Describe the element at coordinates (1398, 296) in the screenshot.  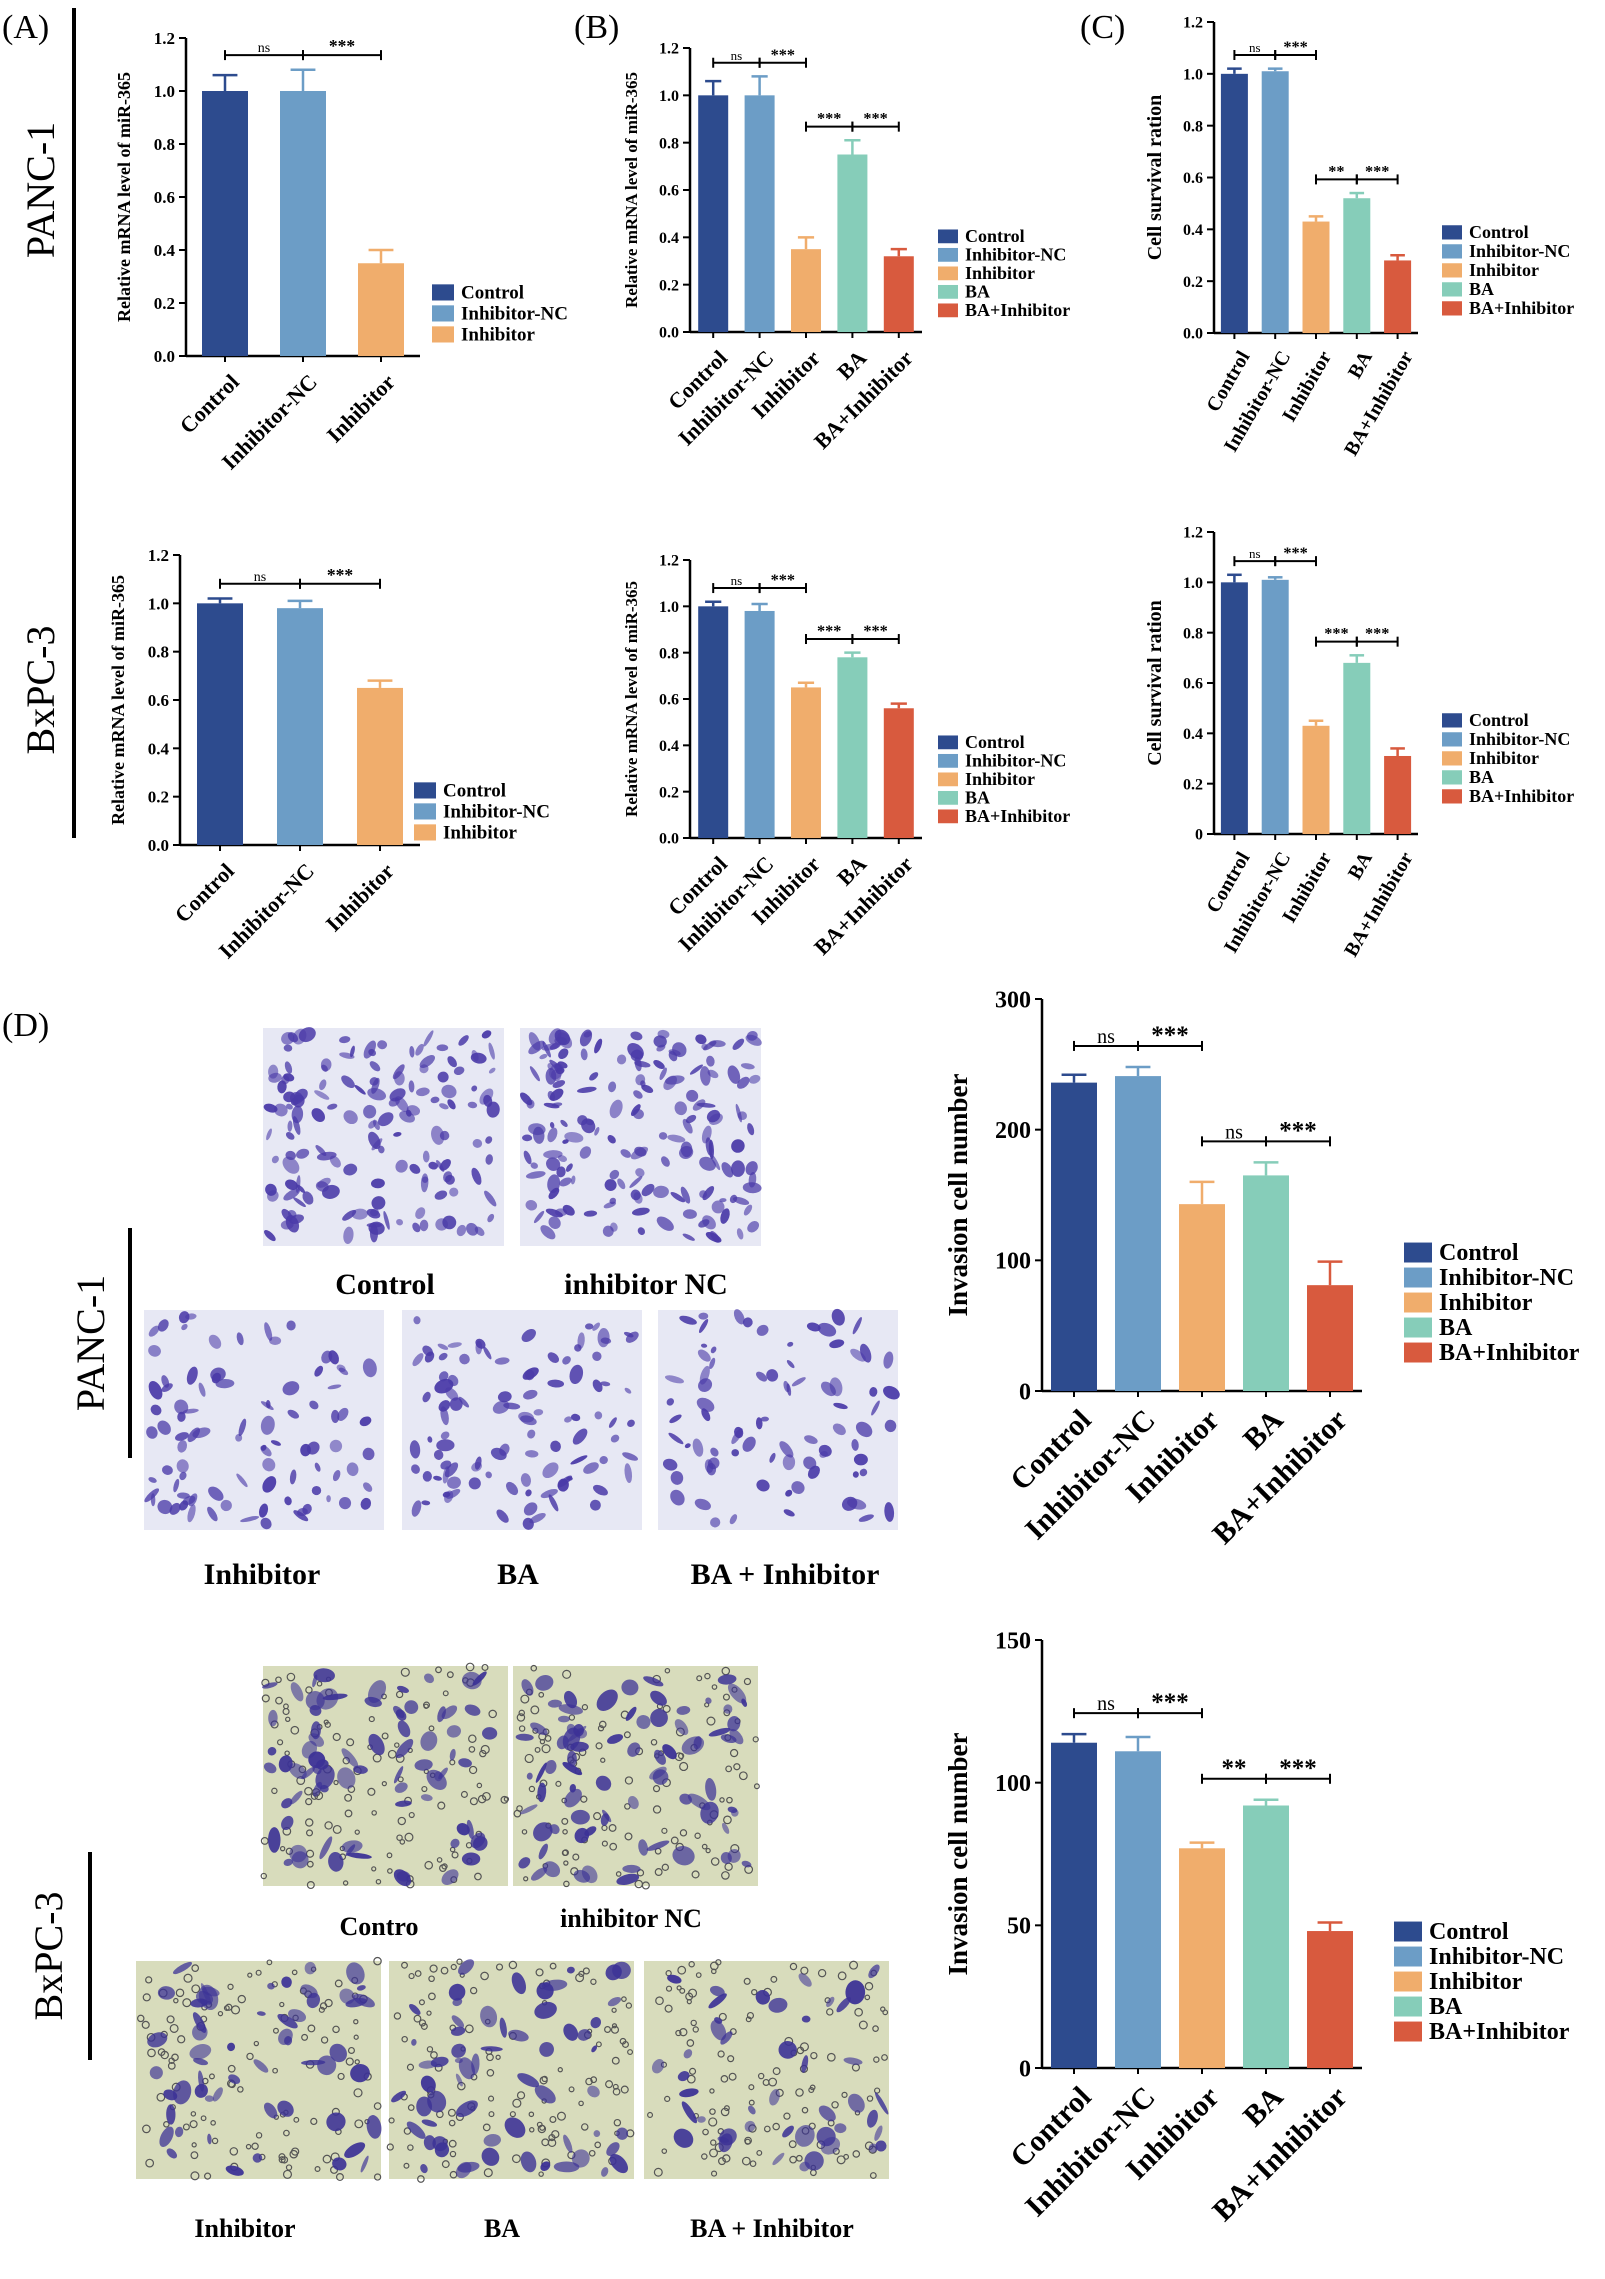
I see `bar-ba-inhibitor` at that location.